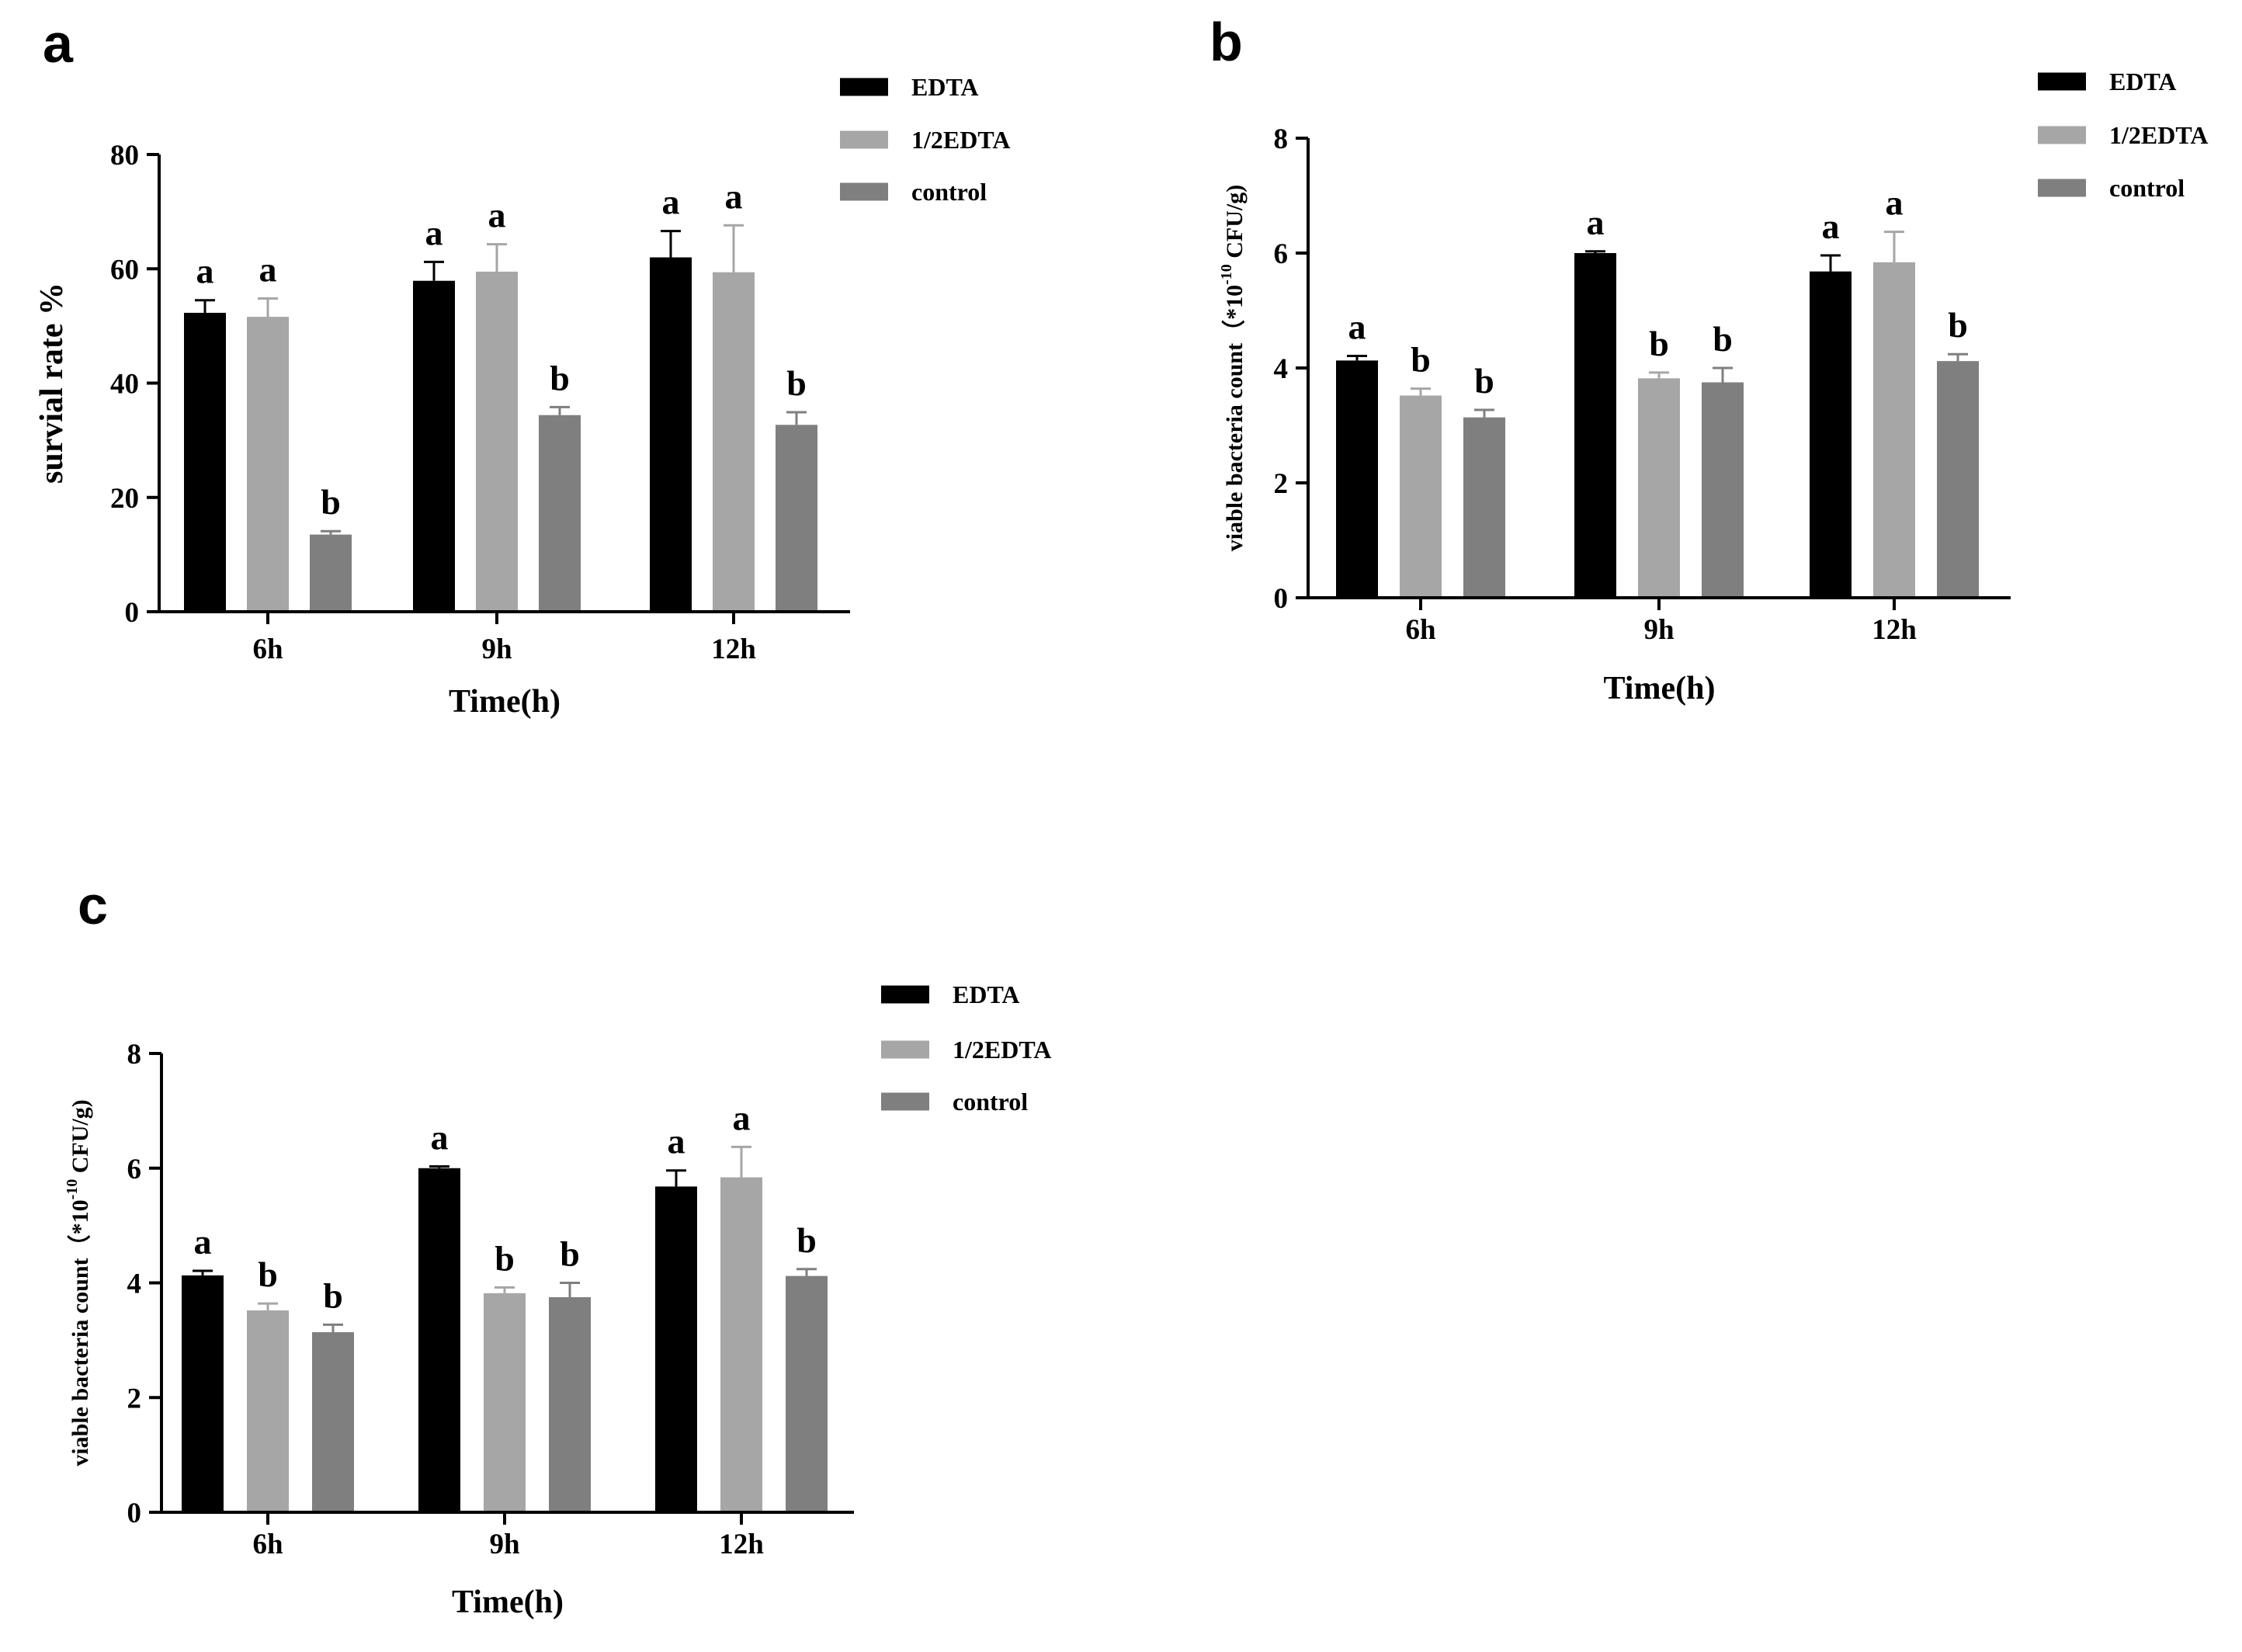  Describe the element at coordinates (124, 385) in the screenshot. I see `y-tick-label: 40` at that location.